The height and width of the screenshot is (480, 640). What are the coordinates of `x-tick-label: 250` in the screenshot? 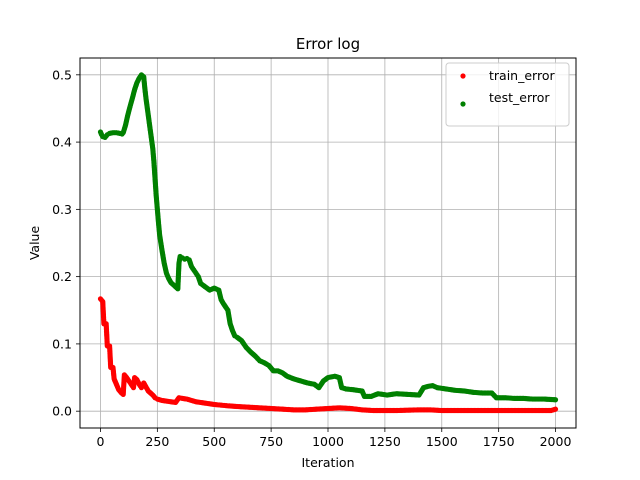 It's located at (157, 441).